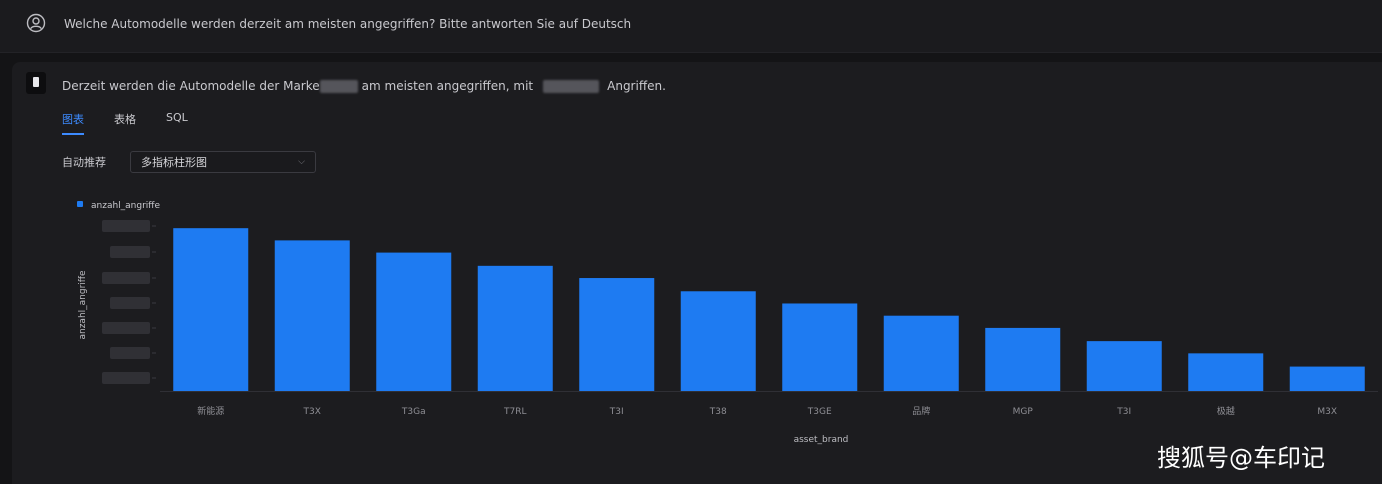  What do you see at coordinates (1023, 412) in the screenshot?
I see `x-tick-label: MGP` at bounding box center [1023, 412].